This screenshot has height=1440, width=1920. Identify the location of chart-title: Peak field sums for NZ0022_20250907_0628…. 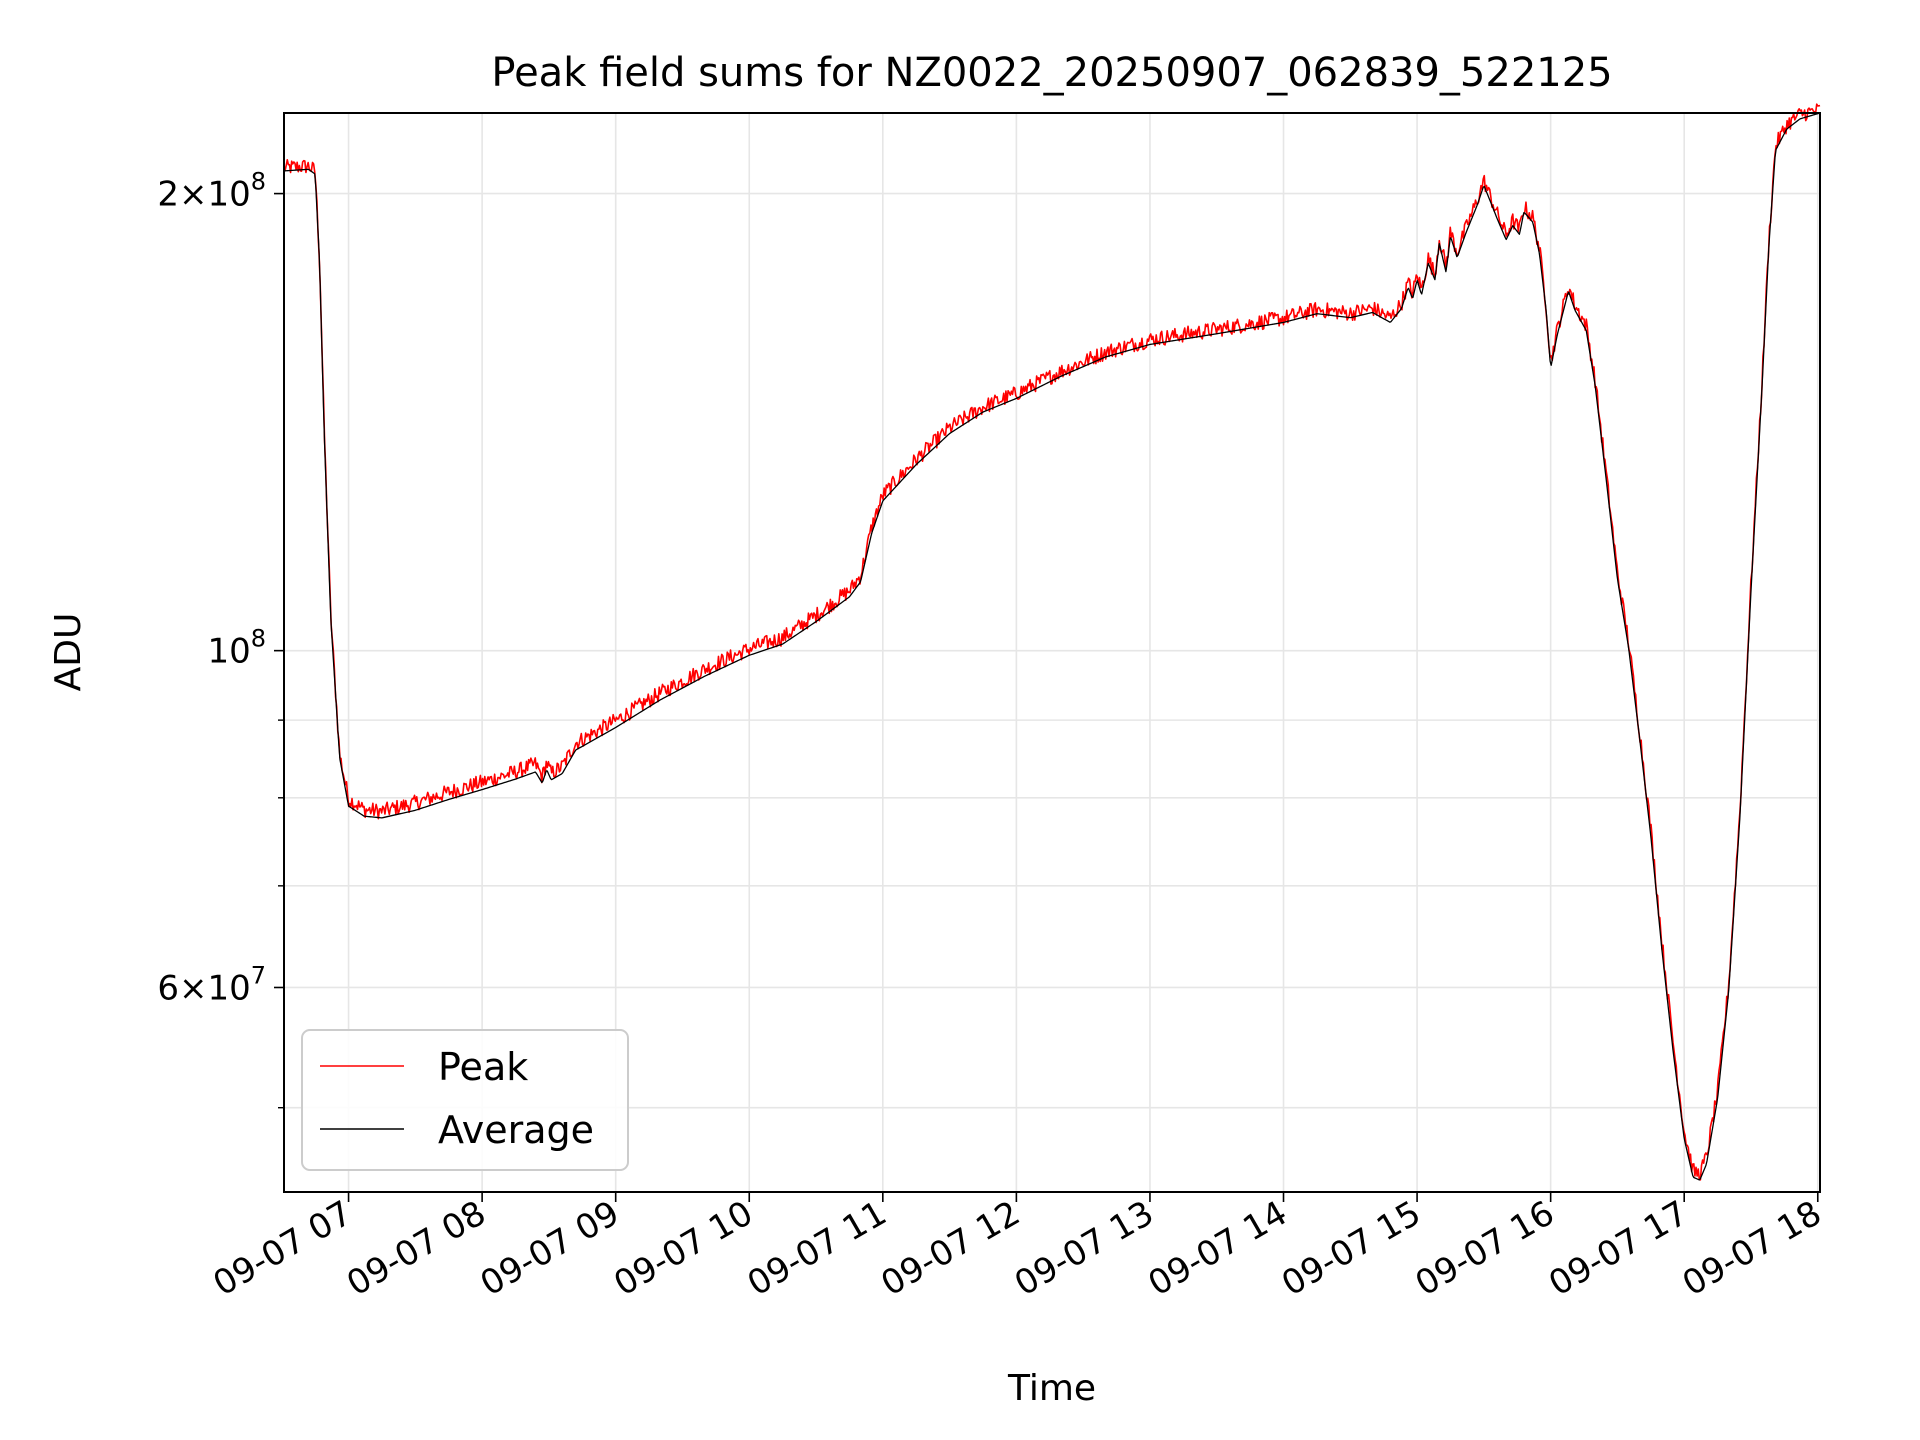
(1051, 73).